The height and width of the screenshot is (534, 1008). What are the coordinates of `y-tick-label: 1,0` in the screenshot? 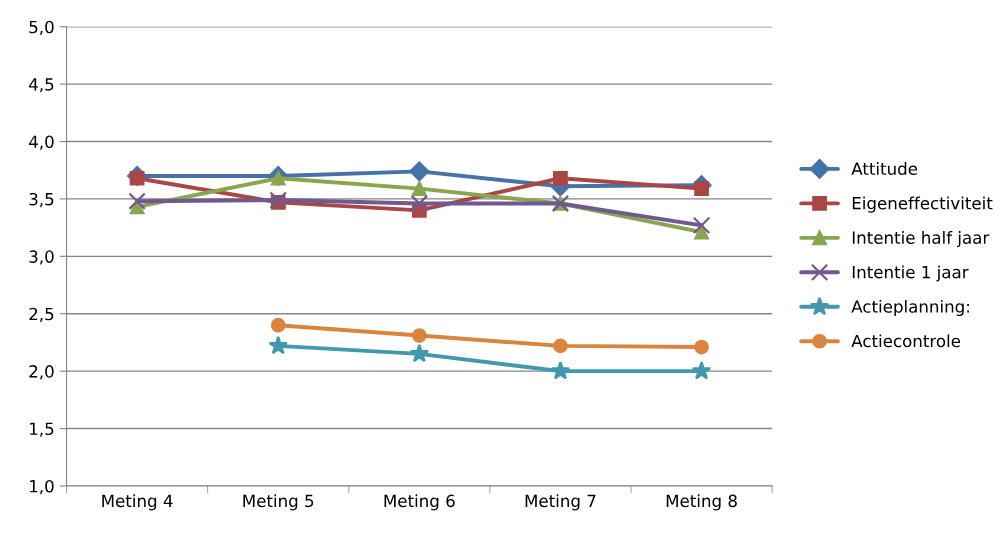 It's located at (42, 487).